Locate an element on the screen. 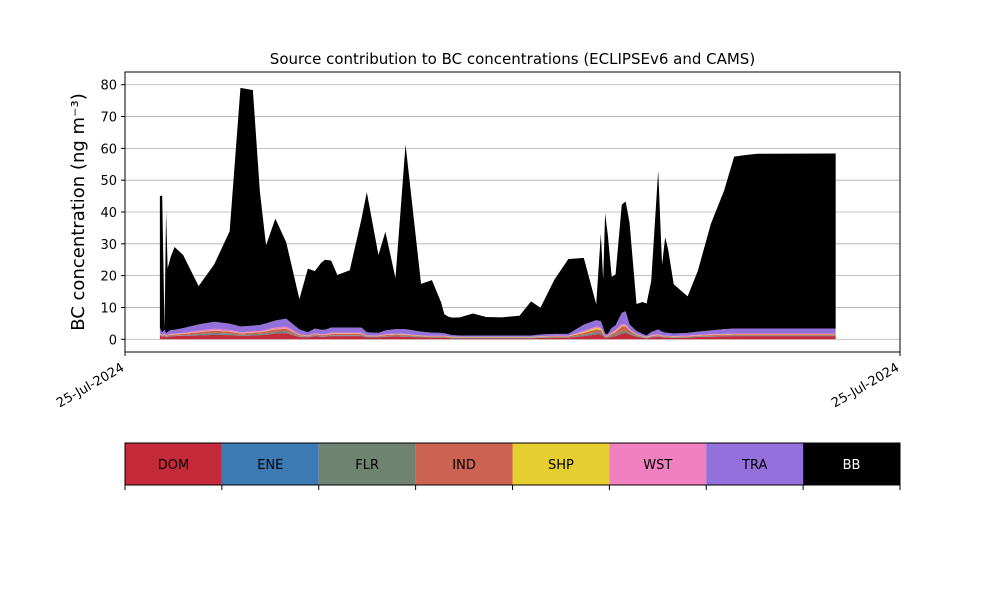 The height and width of the screenshot is (600, 1000). legend-label-bb: BB is located at coordinates (852, 465).